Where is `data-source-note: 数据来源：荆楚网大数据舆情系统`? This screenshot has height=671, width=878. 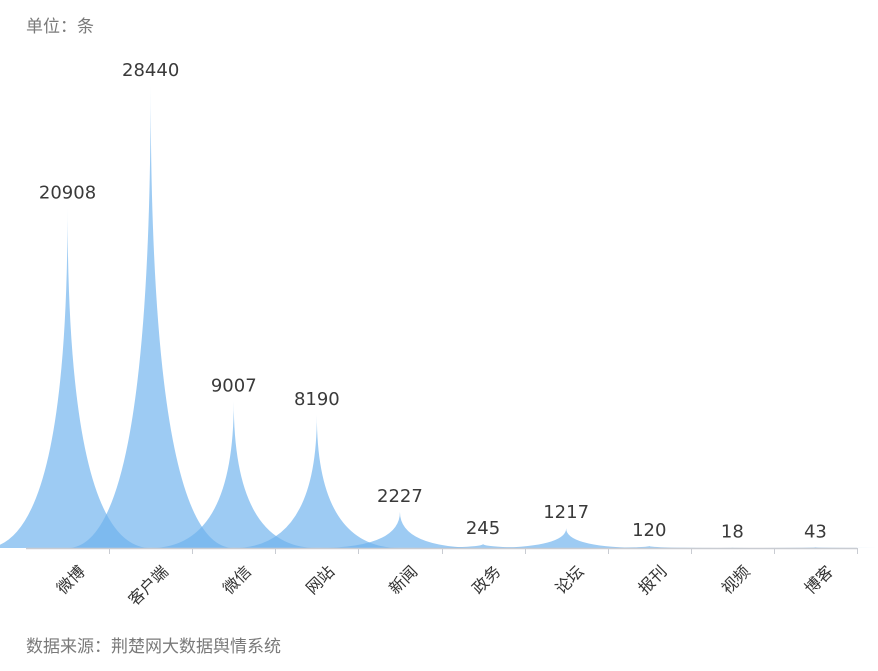 data-source-note: 数据来源：荆楚网大数据舆情系统 is located at coordinates (153, 647).